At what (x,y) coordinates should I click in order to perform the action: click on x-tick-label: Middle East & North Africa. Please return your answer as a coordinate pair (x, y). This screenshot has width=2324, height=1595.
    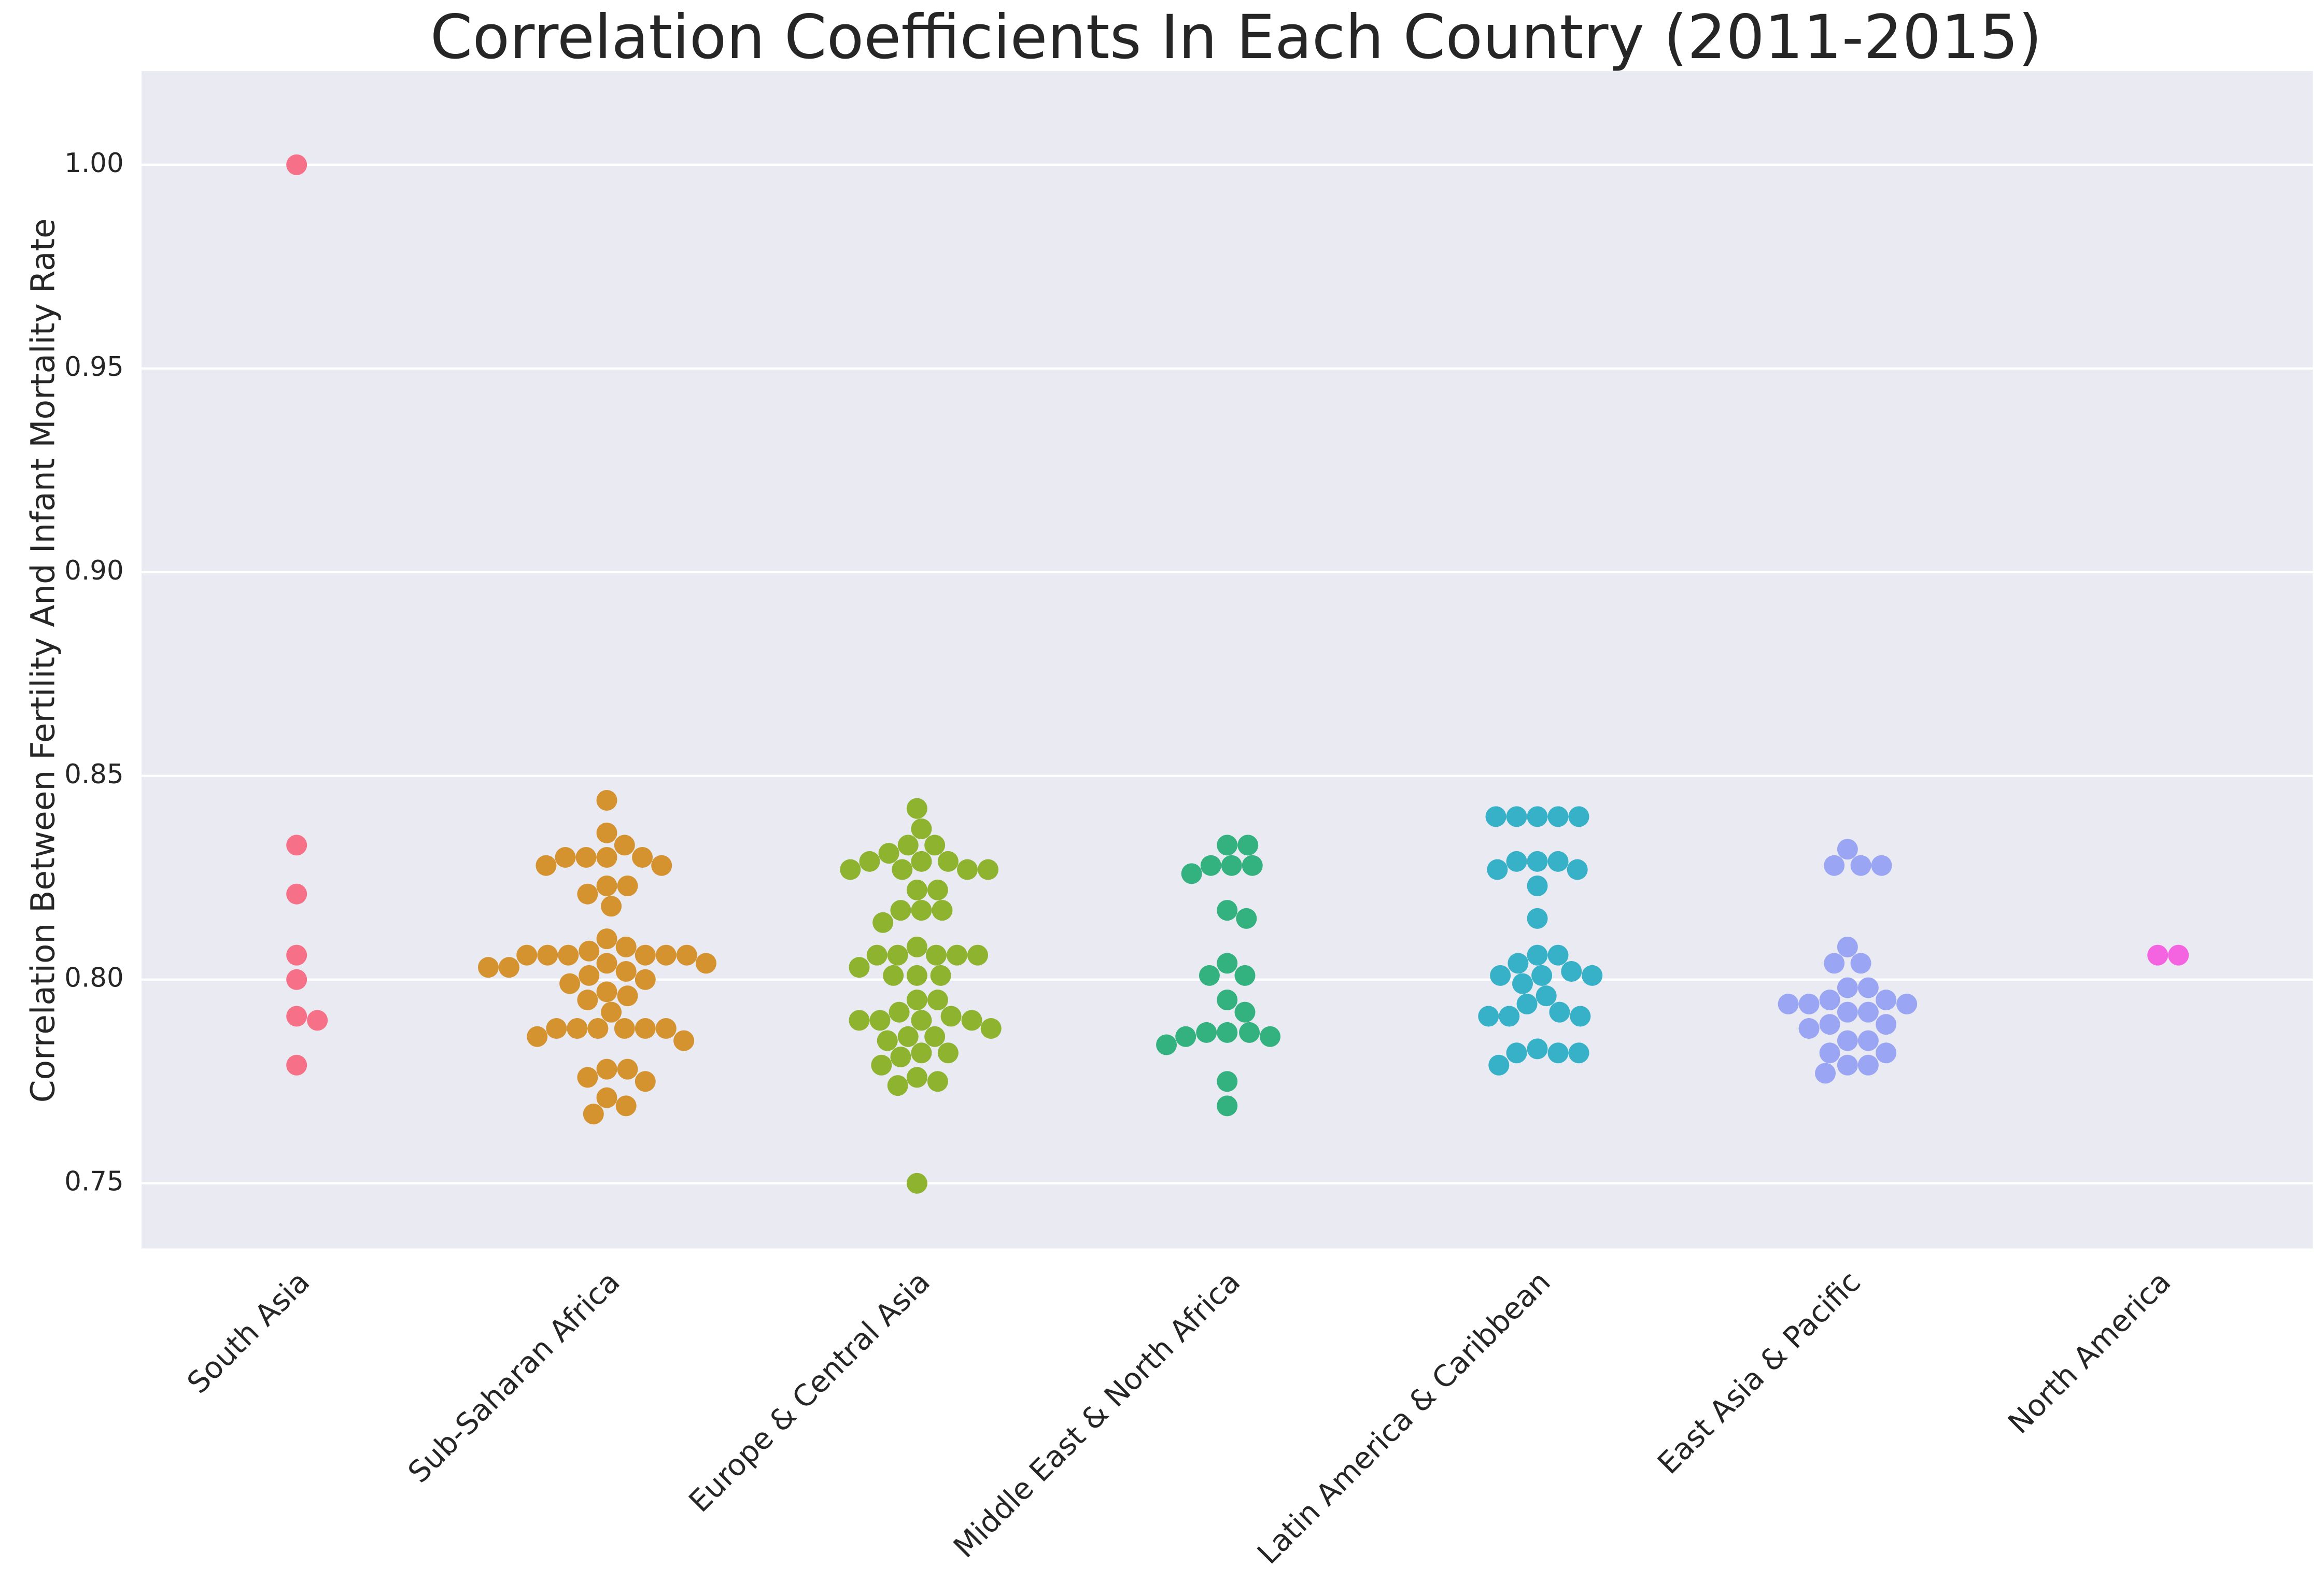
    Looking at the image, I should click on (1097, 1414).